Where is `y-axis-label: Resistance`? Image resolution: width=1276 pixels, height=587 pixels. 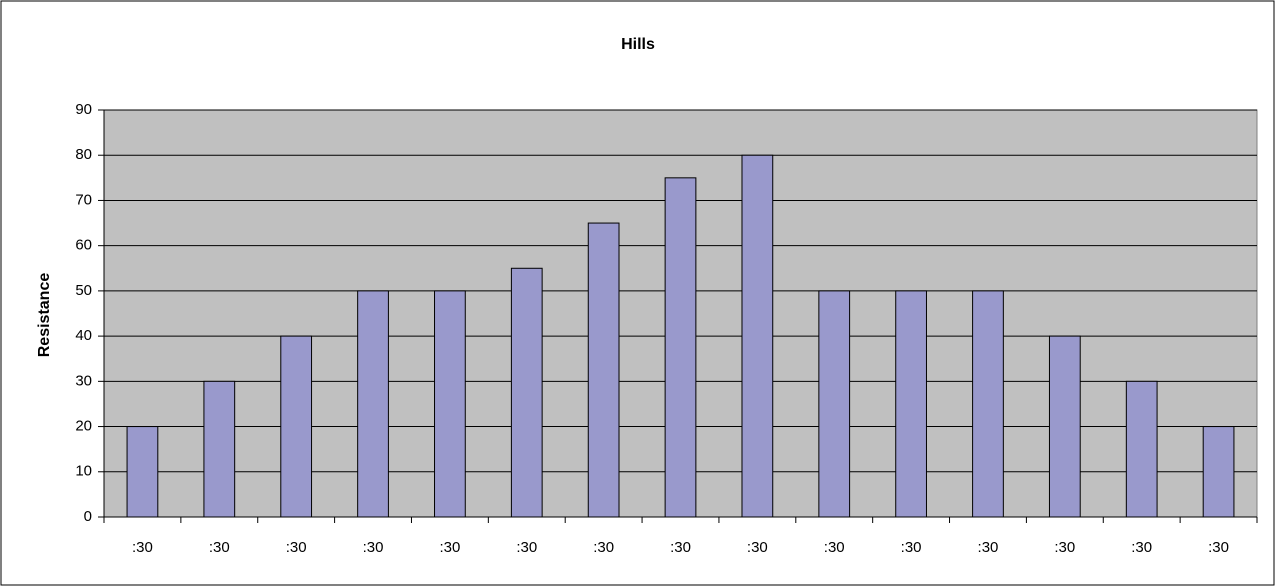
y-axis-label: Resistance is located at coordinates (44, 315).